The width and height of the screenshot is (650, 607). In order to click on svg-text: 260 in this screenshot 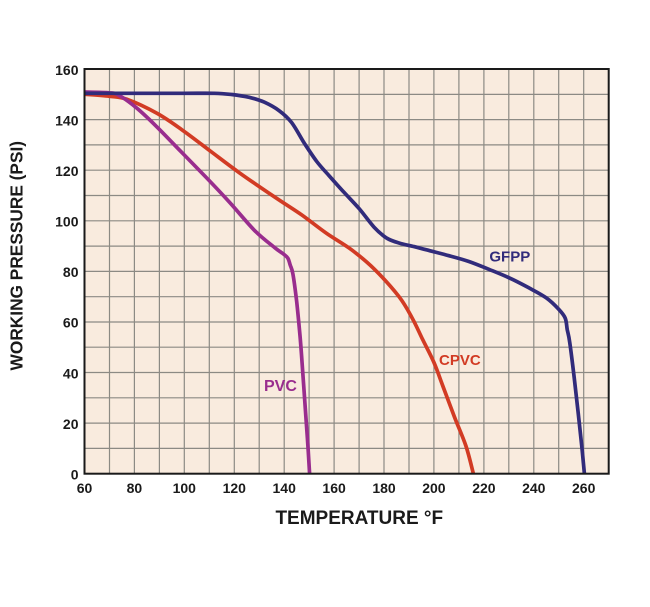, I will do `click(584, 488)`.